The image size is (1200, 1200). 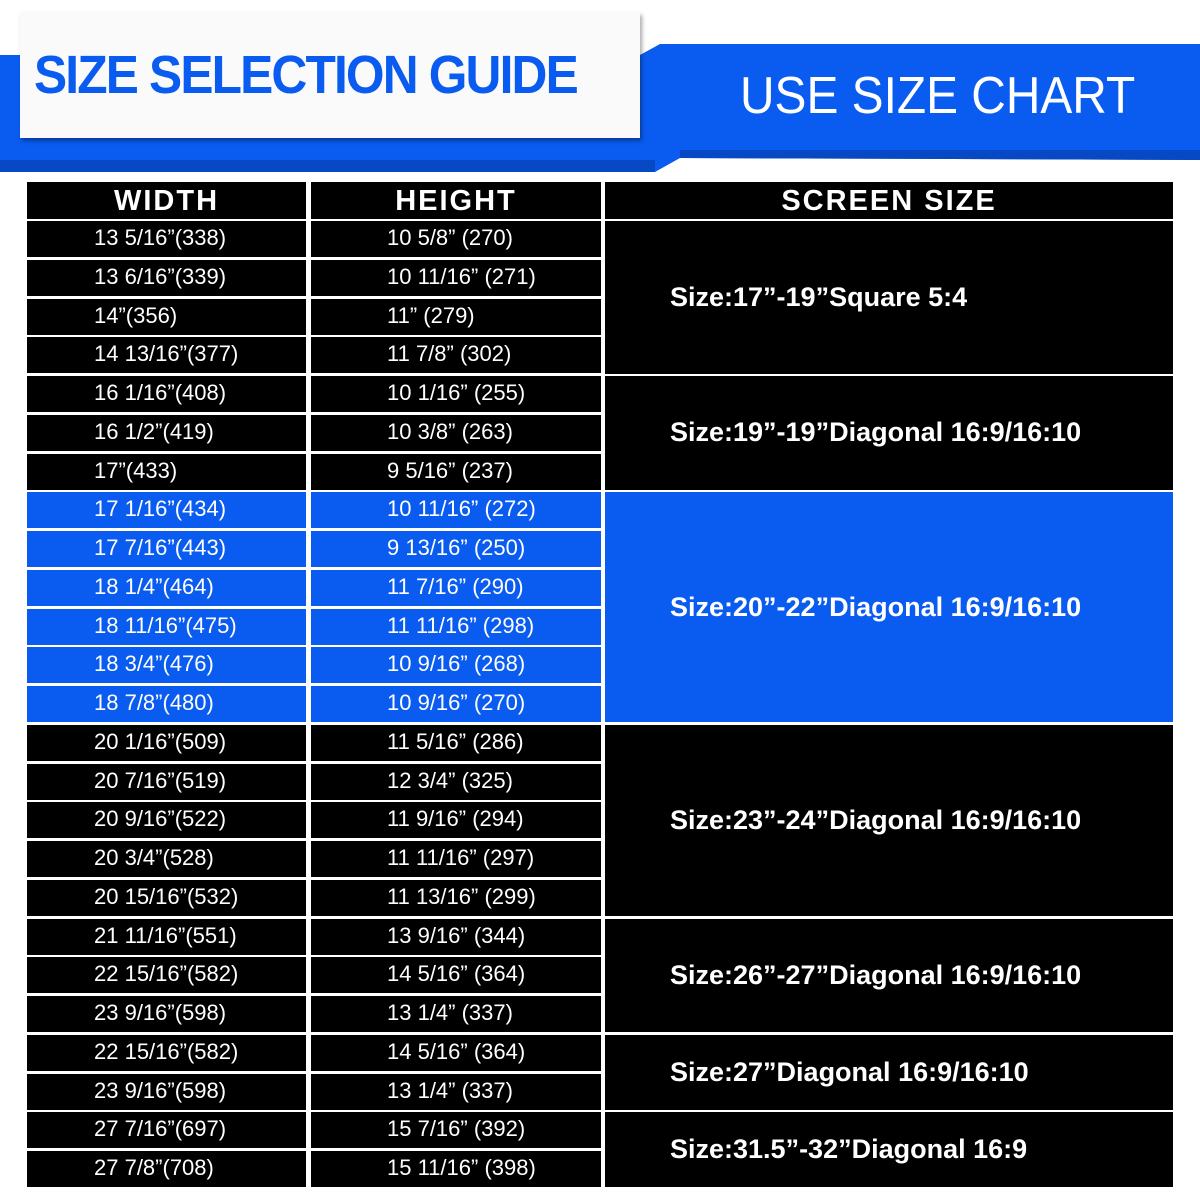 I want to click on height-cell: 13 9/16” (344), so click(x=456, y=936).